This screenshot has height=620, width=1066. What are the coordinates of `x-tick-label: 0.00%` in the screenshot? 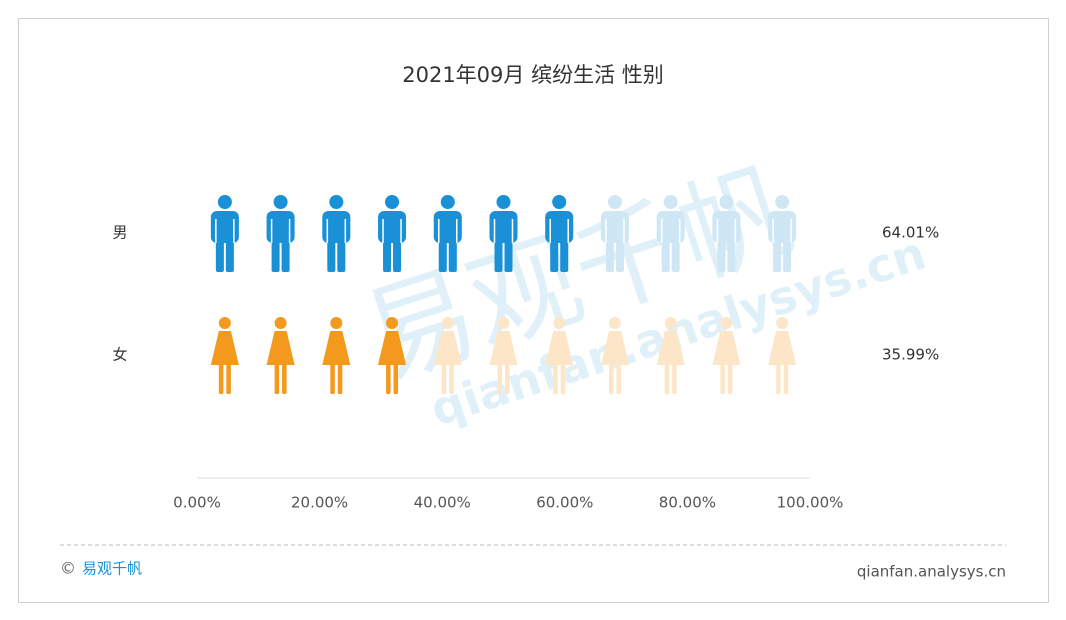 It's located at (197, 503).